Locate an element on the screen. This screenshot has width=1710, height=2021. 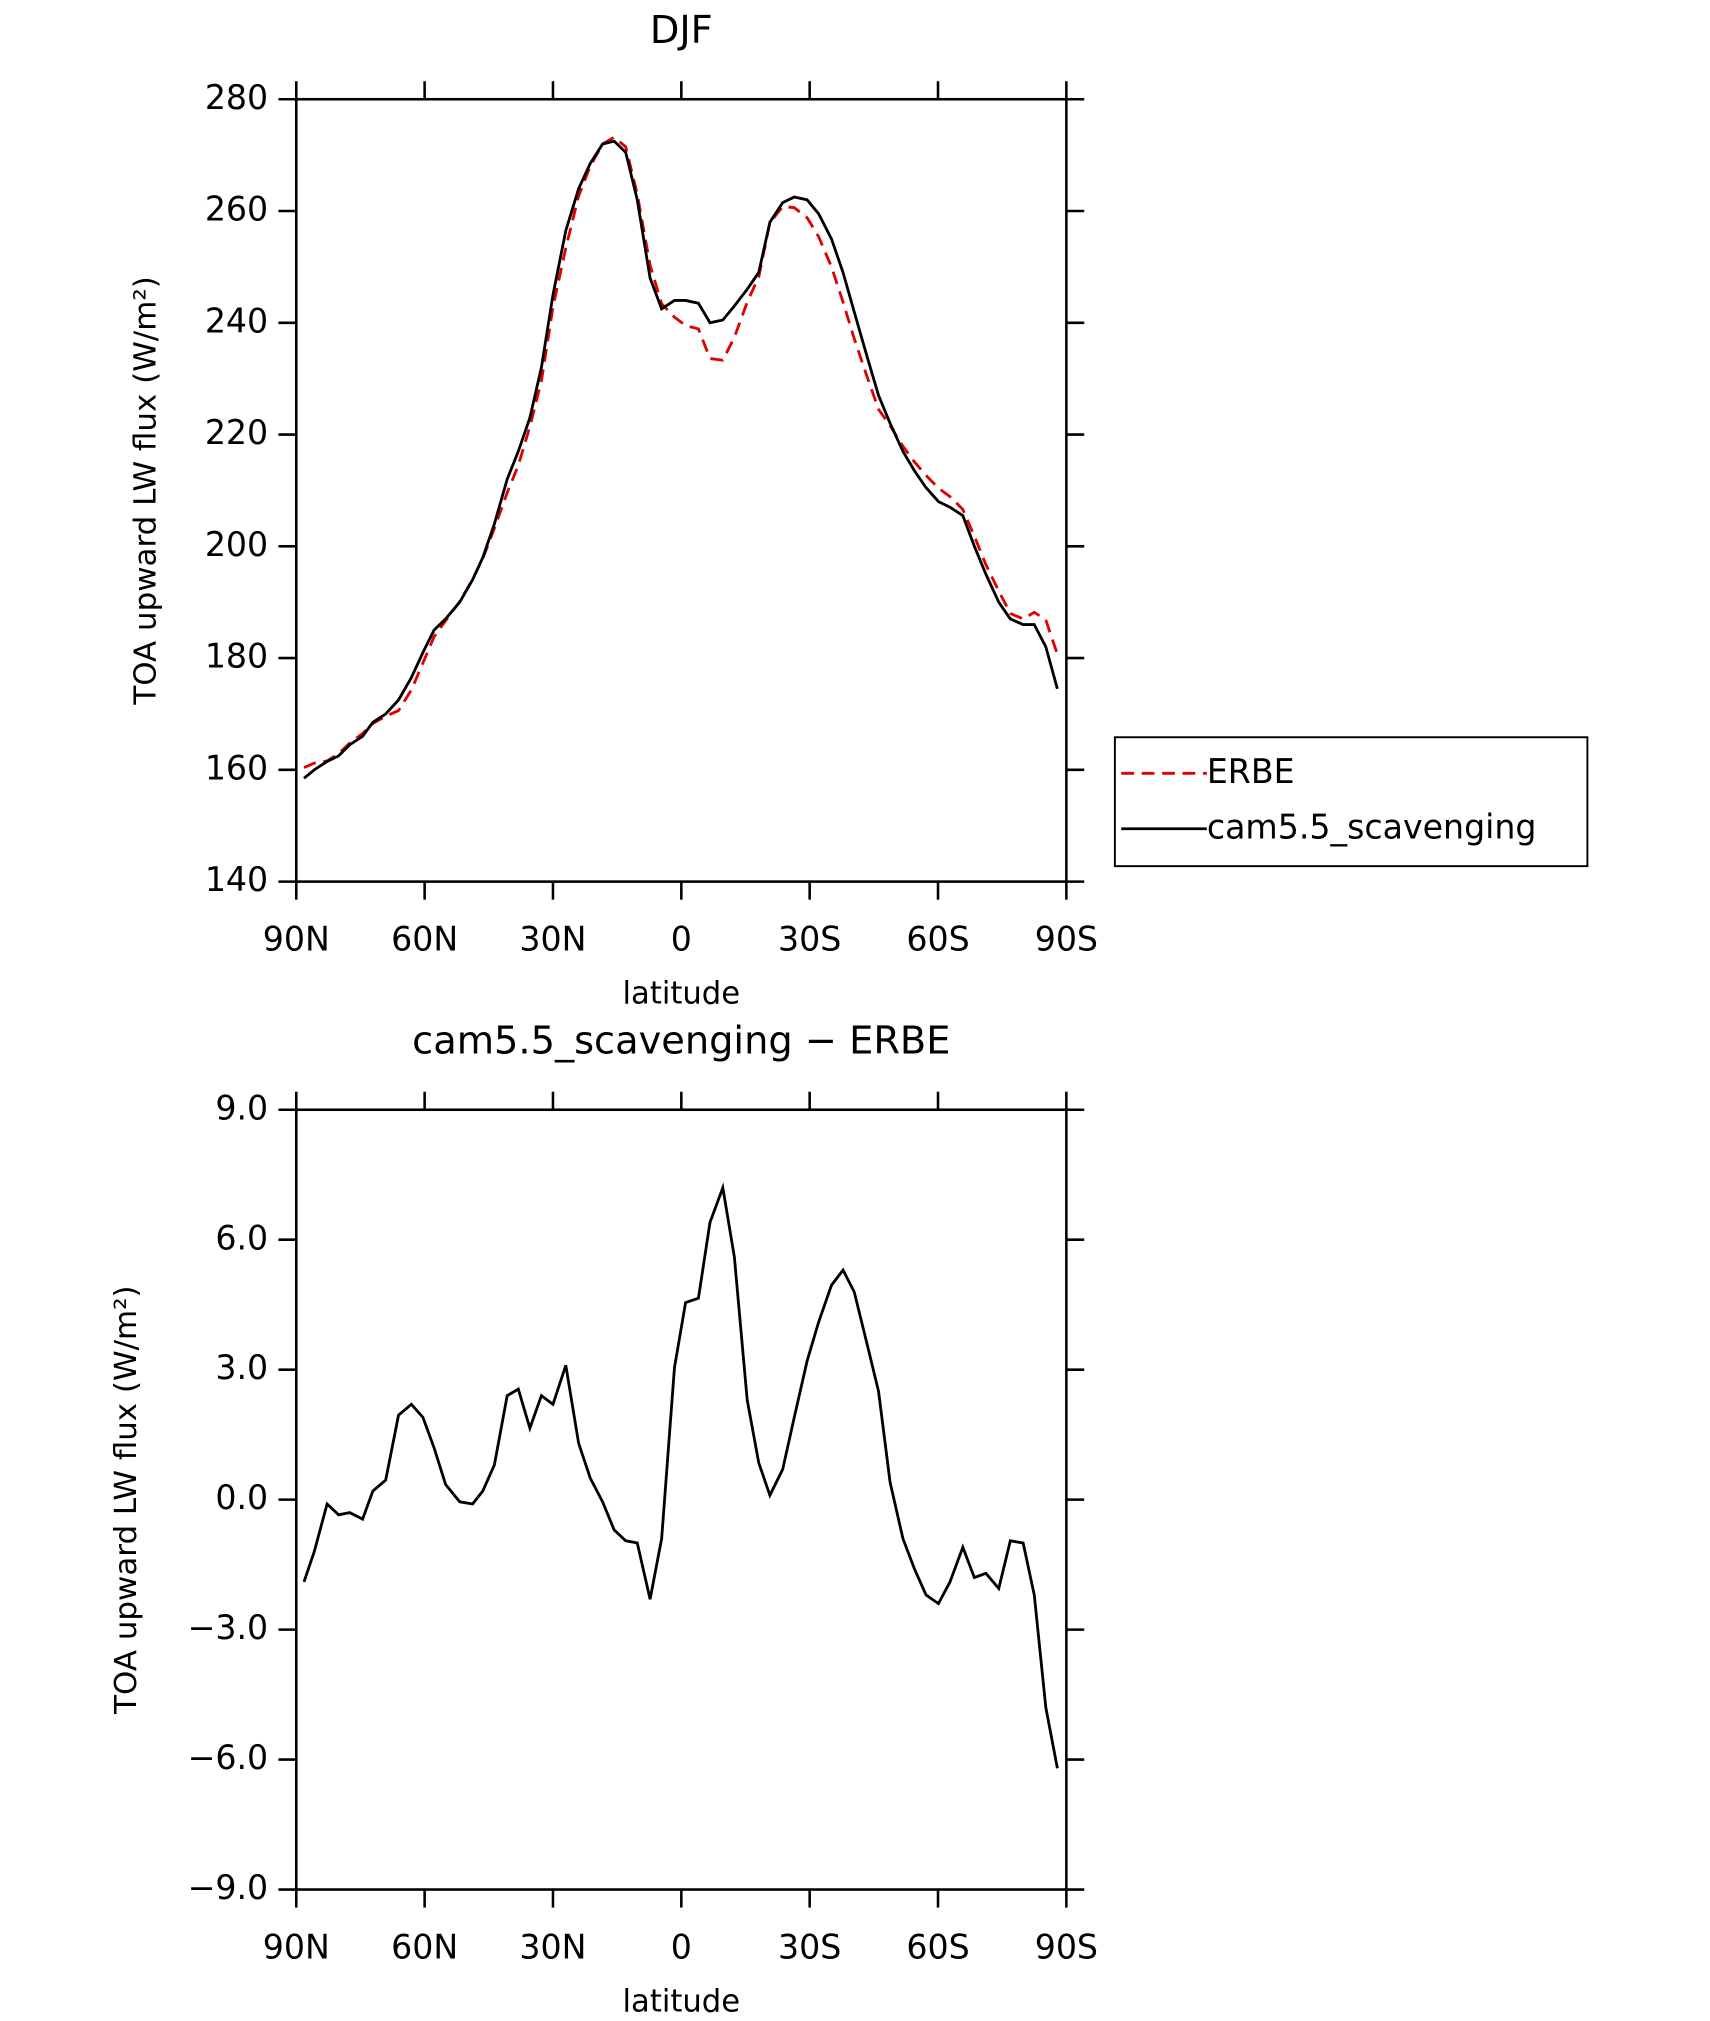
y-tick-label: 6.0 is located at coordinates (241, 1237).